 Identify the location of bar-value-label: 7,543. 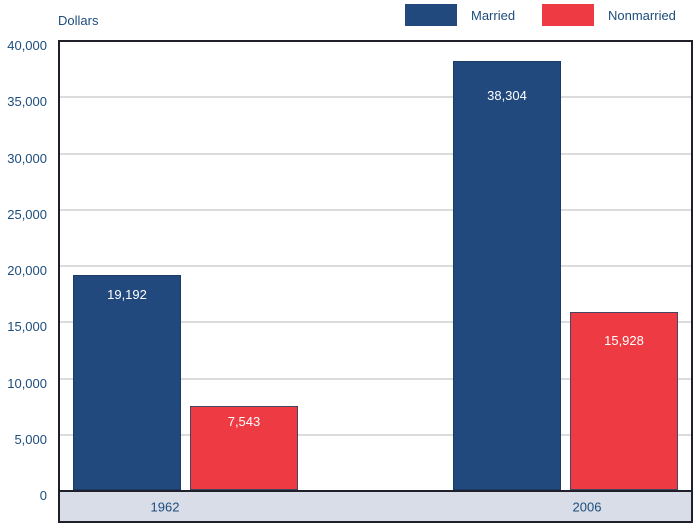
(244, 421).